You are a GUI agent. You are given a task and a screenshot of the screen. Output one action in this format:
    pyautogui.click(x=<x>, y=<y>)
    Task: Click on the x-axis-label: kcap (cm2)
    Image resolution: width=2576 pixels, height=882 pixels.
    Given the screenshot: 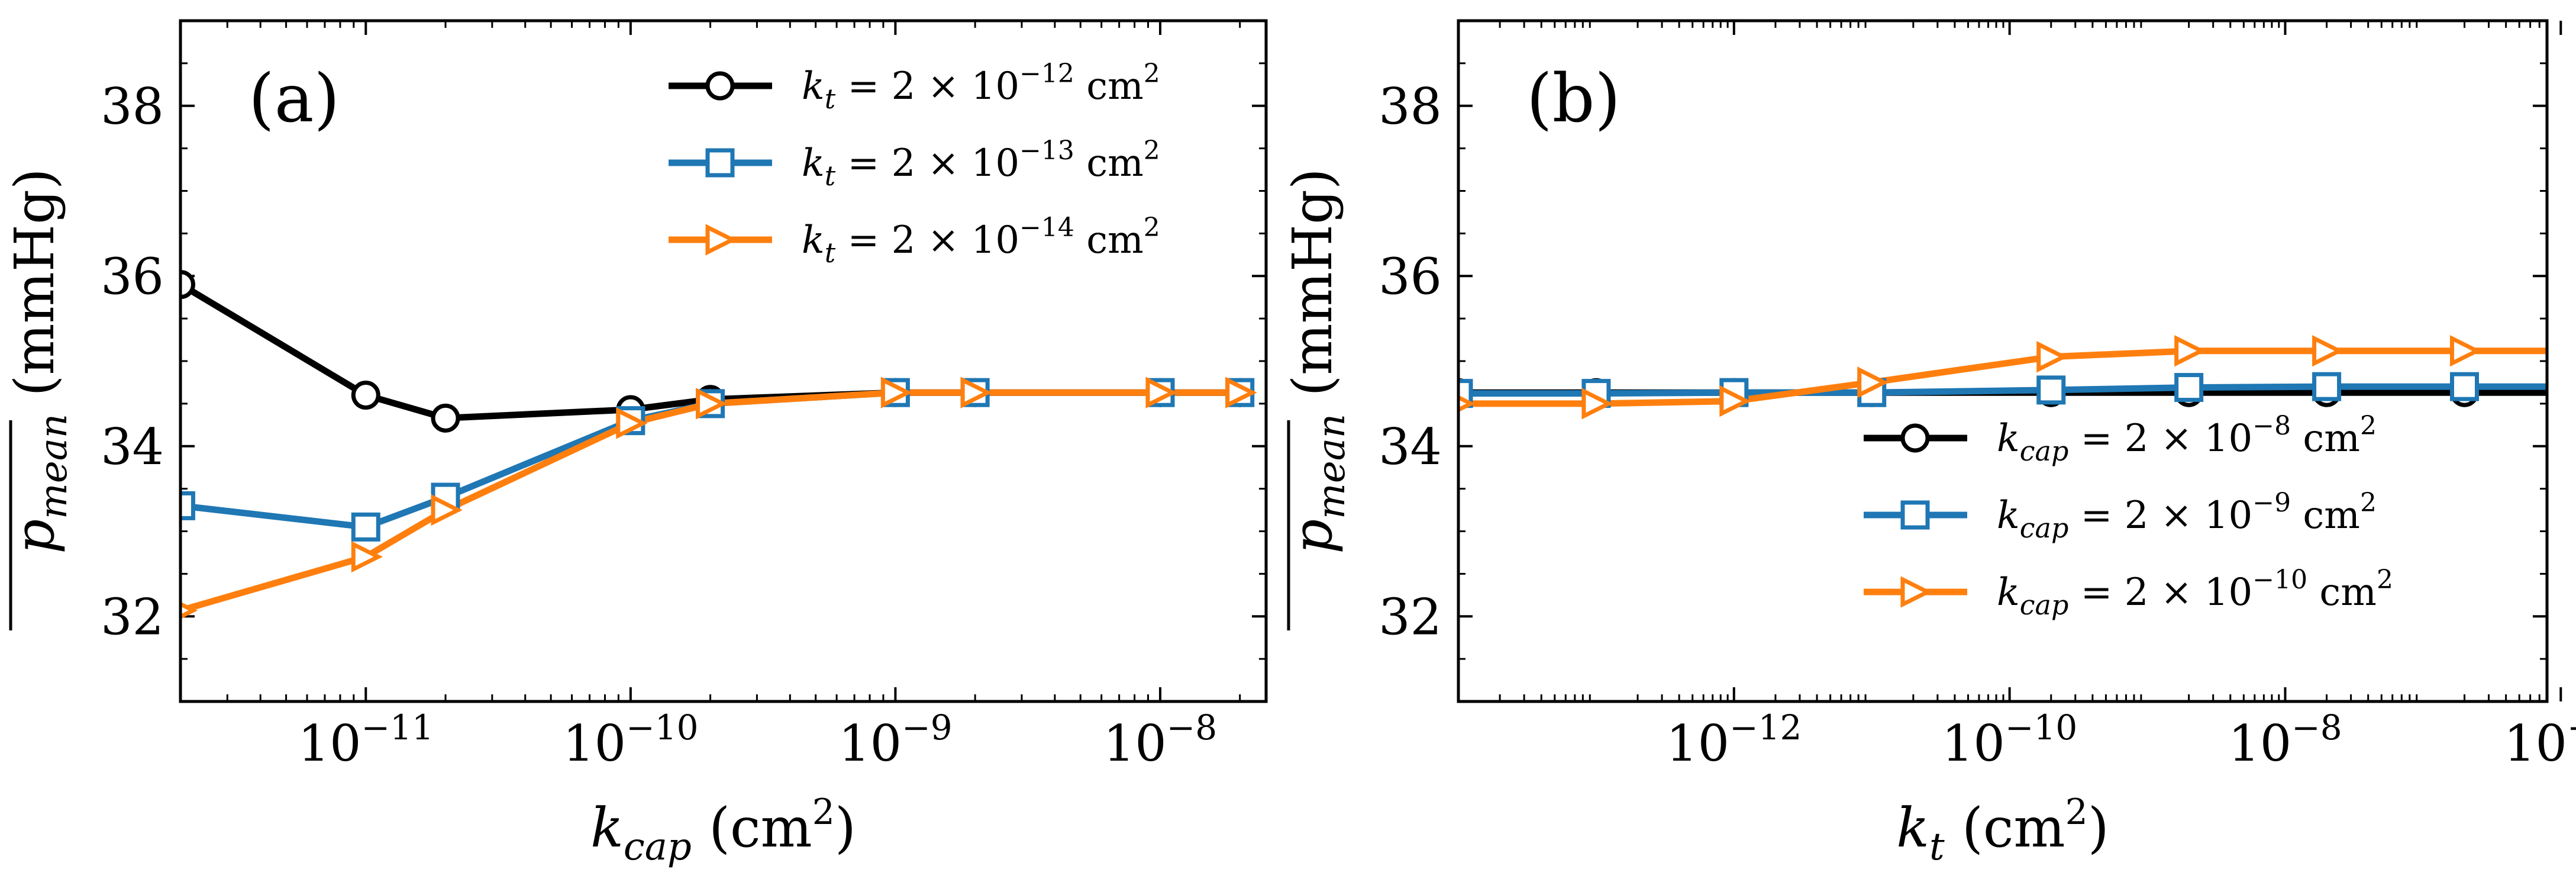 What is the action you would take?
    pyautogui.click(x=723, y=830)
    